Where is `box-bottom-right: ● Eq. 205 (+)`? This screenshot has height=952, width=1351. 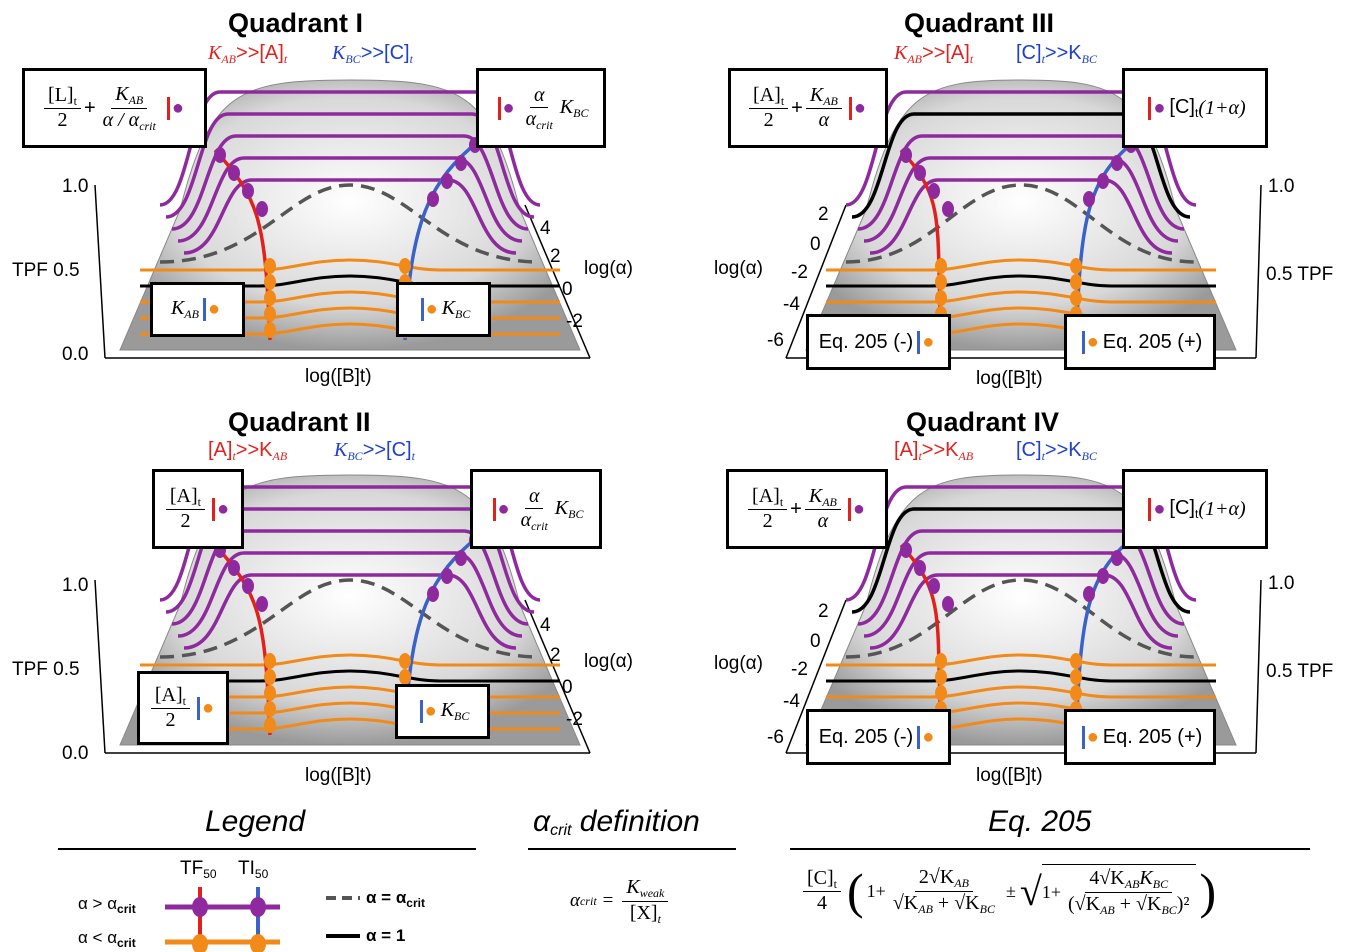
box-bottom-right: ● Eq. 205 (+) is located at coordinates (1140, 342).